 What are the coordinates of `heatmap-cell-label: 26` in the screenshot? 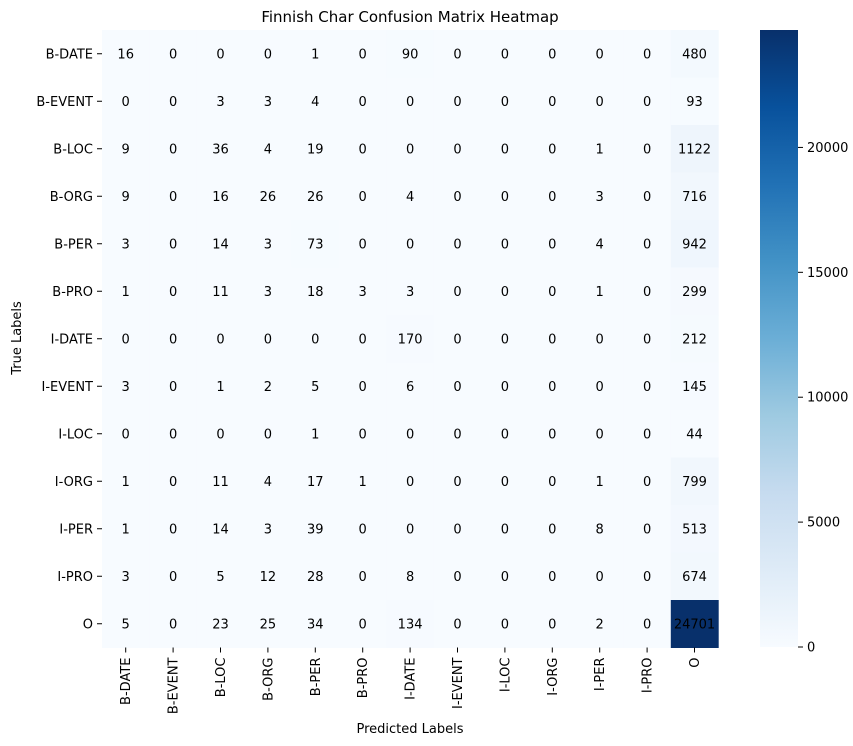 It's located at (268, 197).